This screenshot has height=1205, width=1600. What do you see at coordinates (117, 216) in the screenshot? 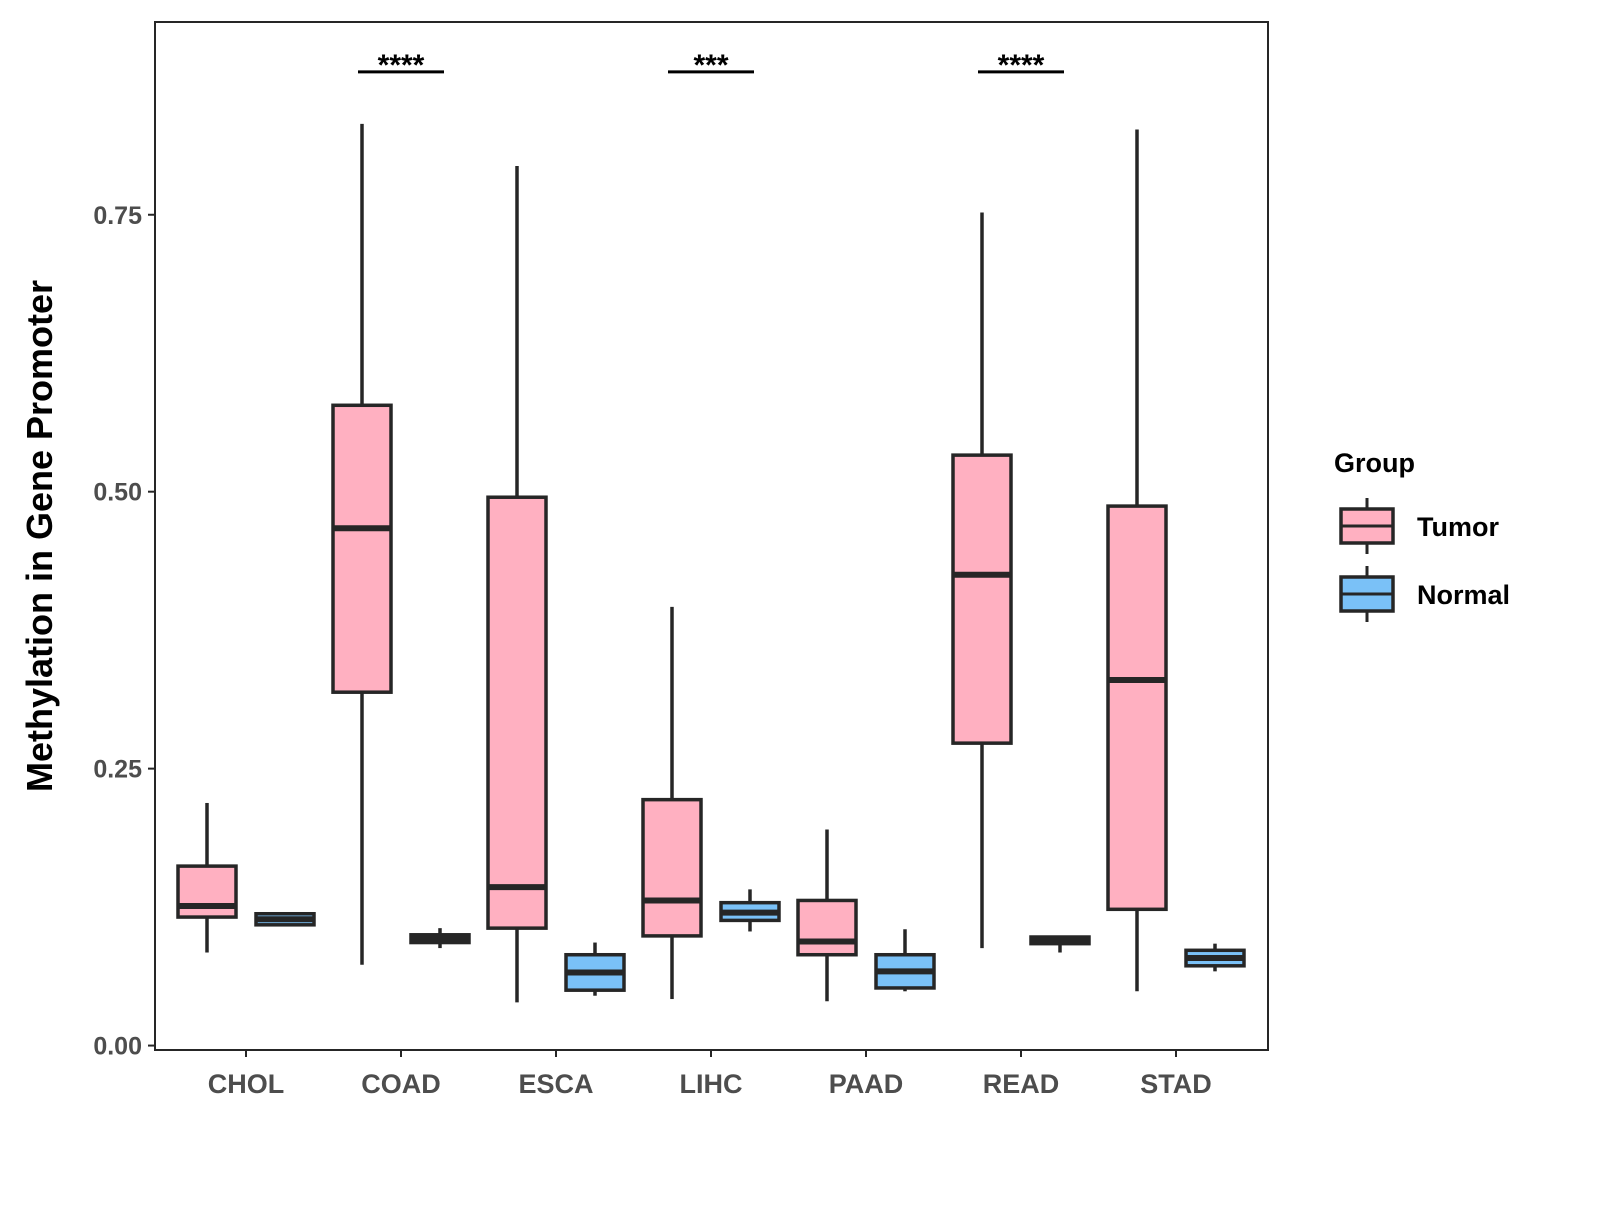
I see `y-tick-label: 0.75` at bounding box center [117, 216].